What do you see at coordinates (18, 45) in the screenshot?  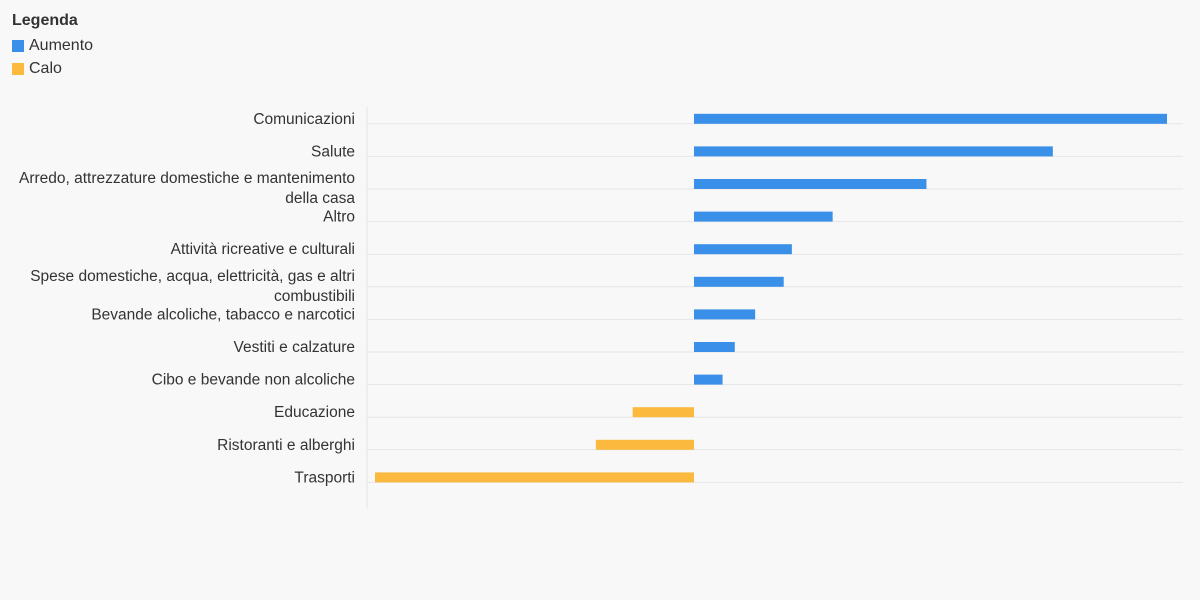 I see `legend-swatch-aumento` at bounding box center [18, 45].